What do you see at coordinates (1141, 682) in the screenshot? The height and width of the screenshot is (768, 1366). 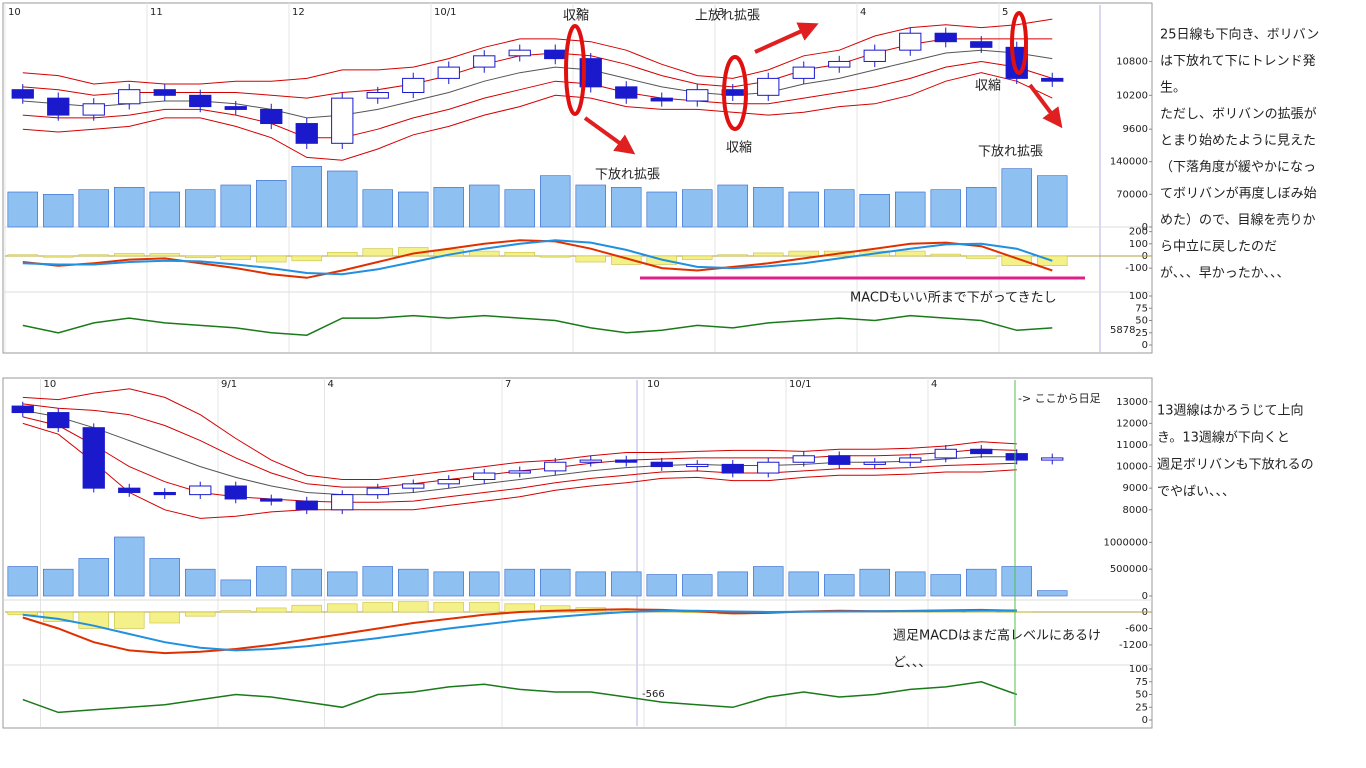 I see `y-tick-label: 75` at bounding box center [1141, 682].